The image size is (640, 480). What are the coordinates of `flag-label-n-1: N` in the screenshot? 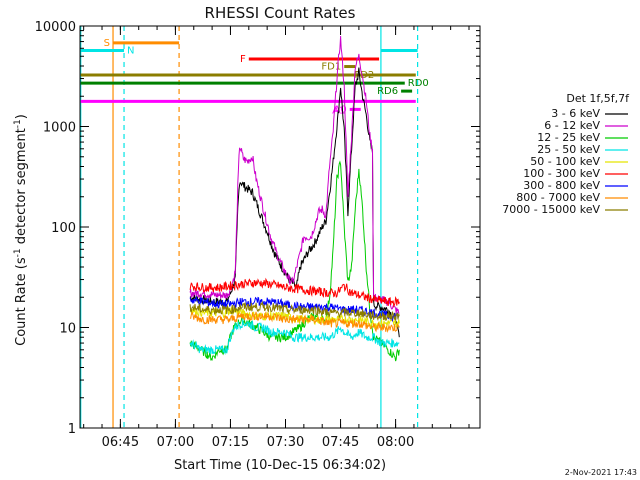 It's located at (130, 51).